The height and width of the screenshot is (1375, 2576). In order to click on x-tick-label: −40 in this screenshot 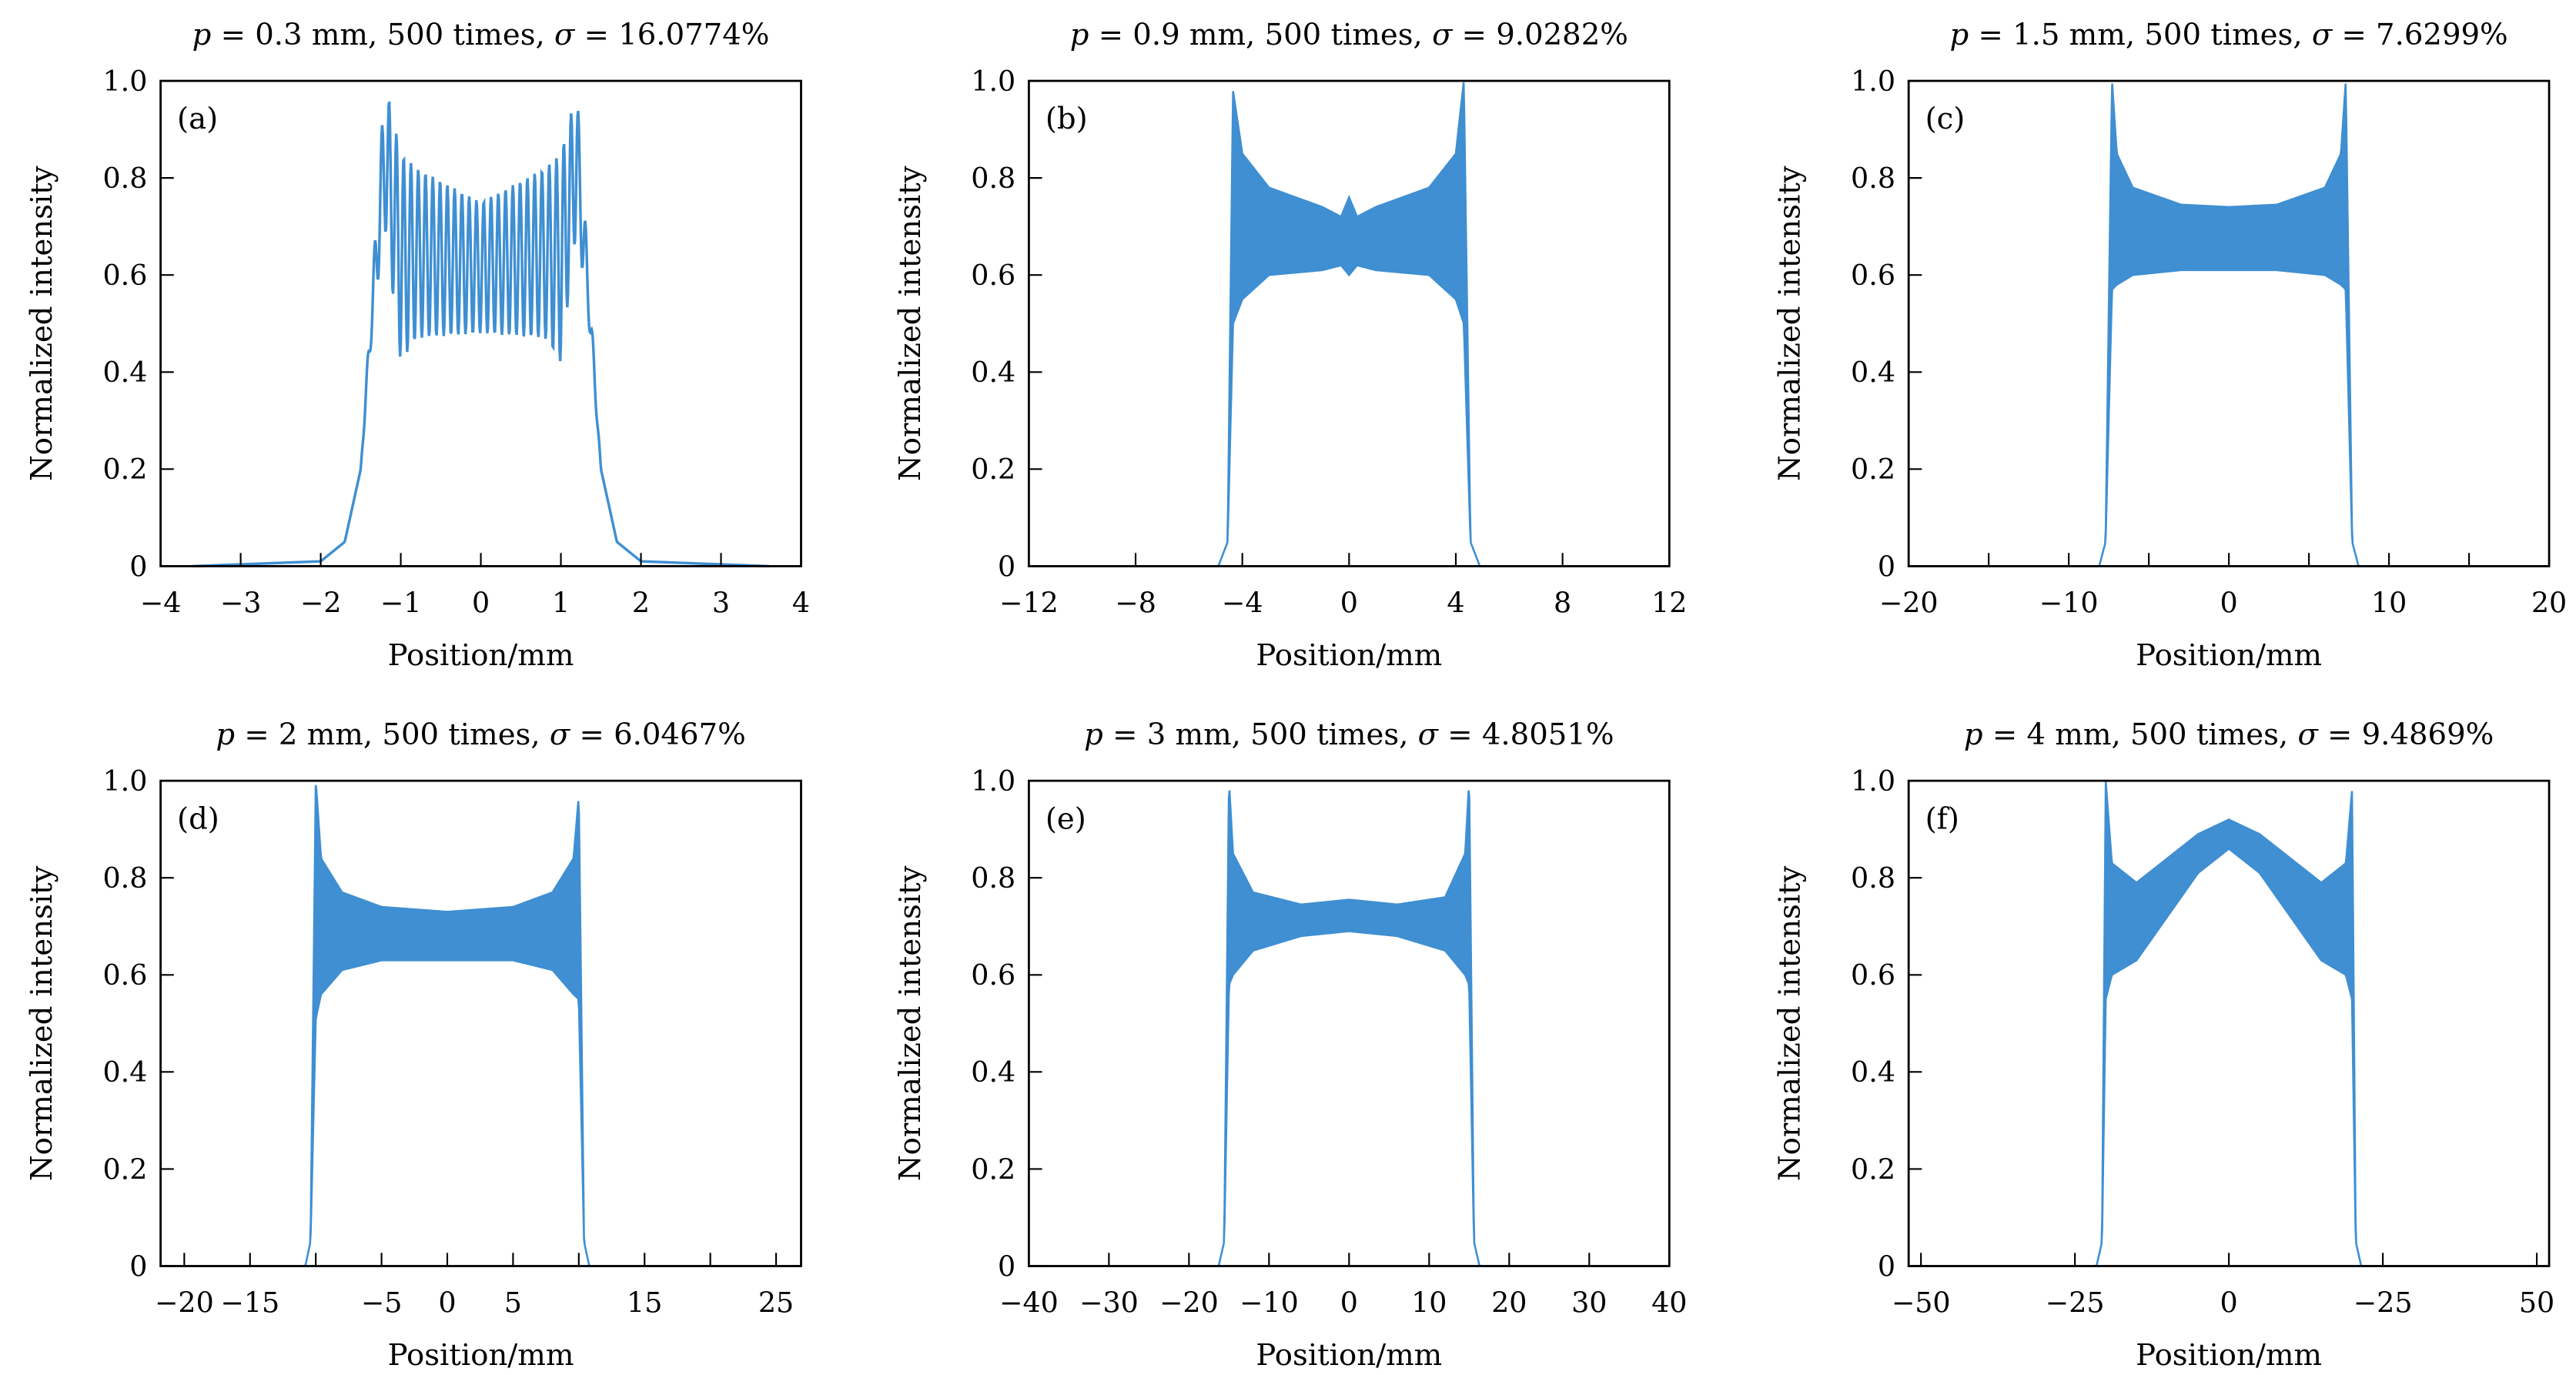, I will do `click(1029, 1303)`.